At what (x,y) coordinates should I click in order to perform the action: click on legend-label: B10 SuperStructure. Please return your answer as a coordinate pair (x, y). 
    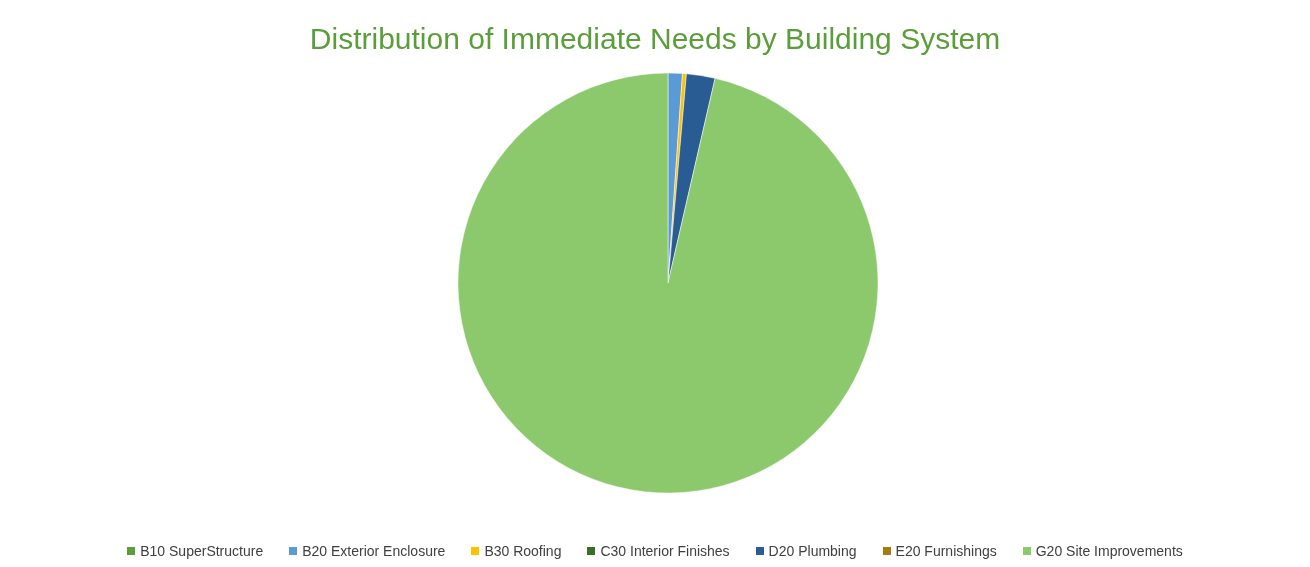
    Looking at the image, I should click on (201, 551).